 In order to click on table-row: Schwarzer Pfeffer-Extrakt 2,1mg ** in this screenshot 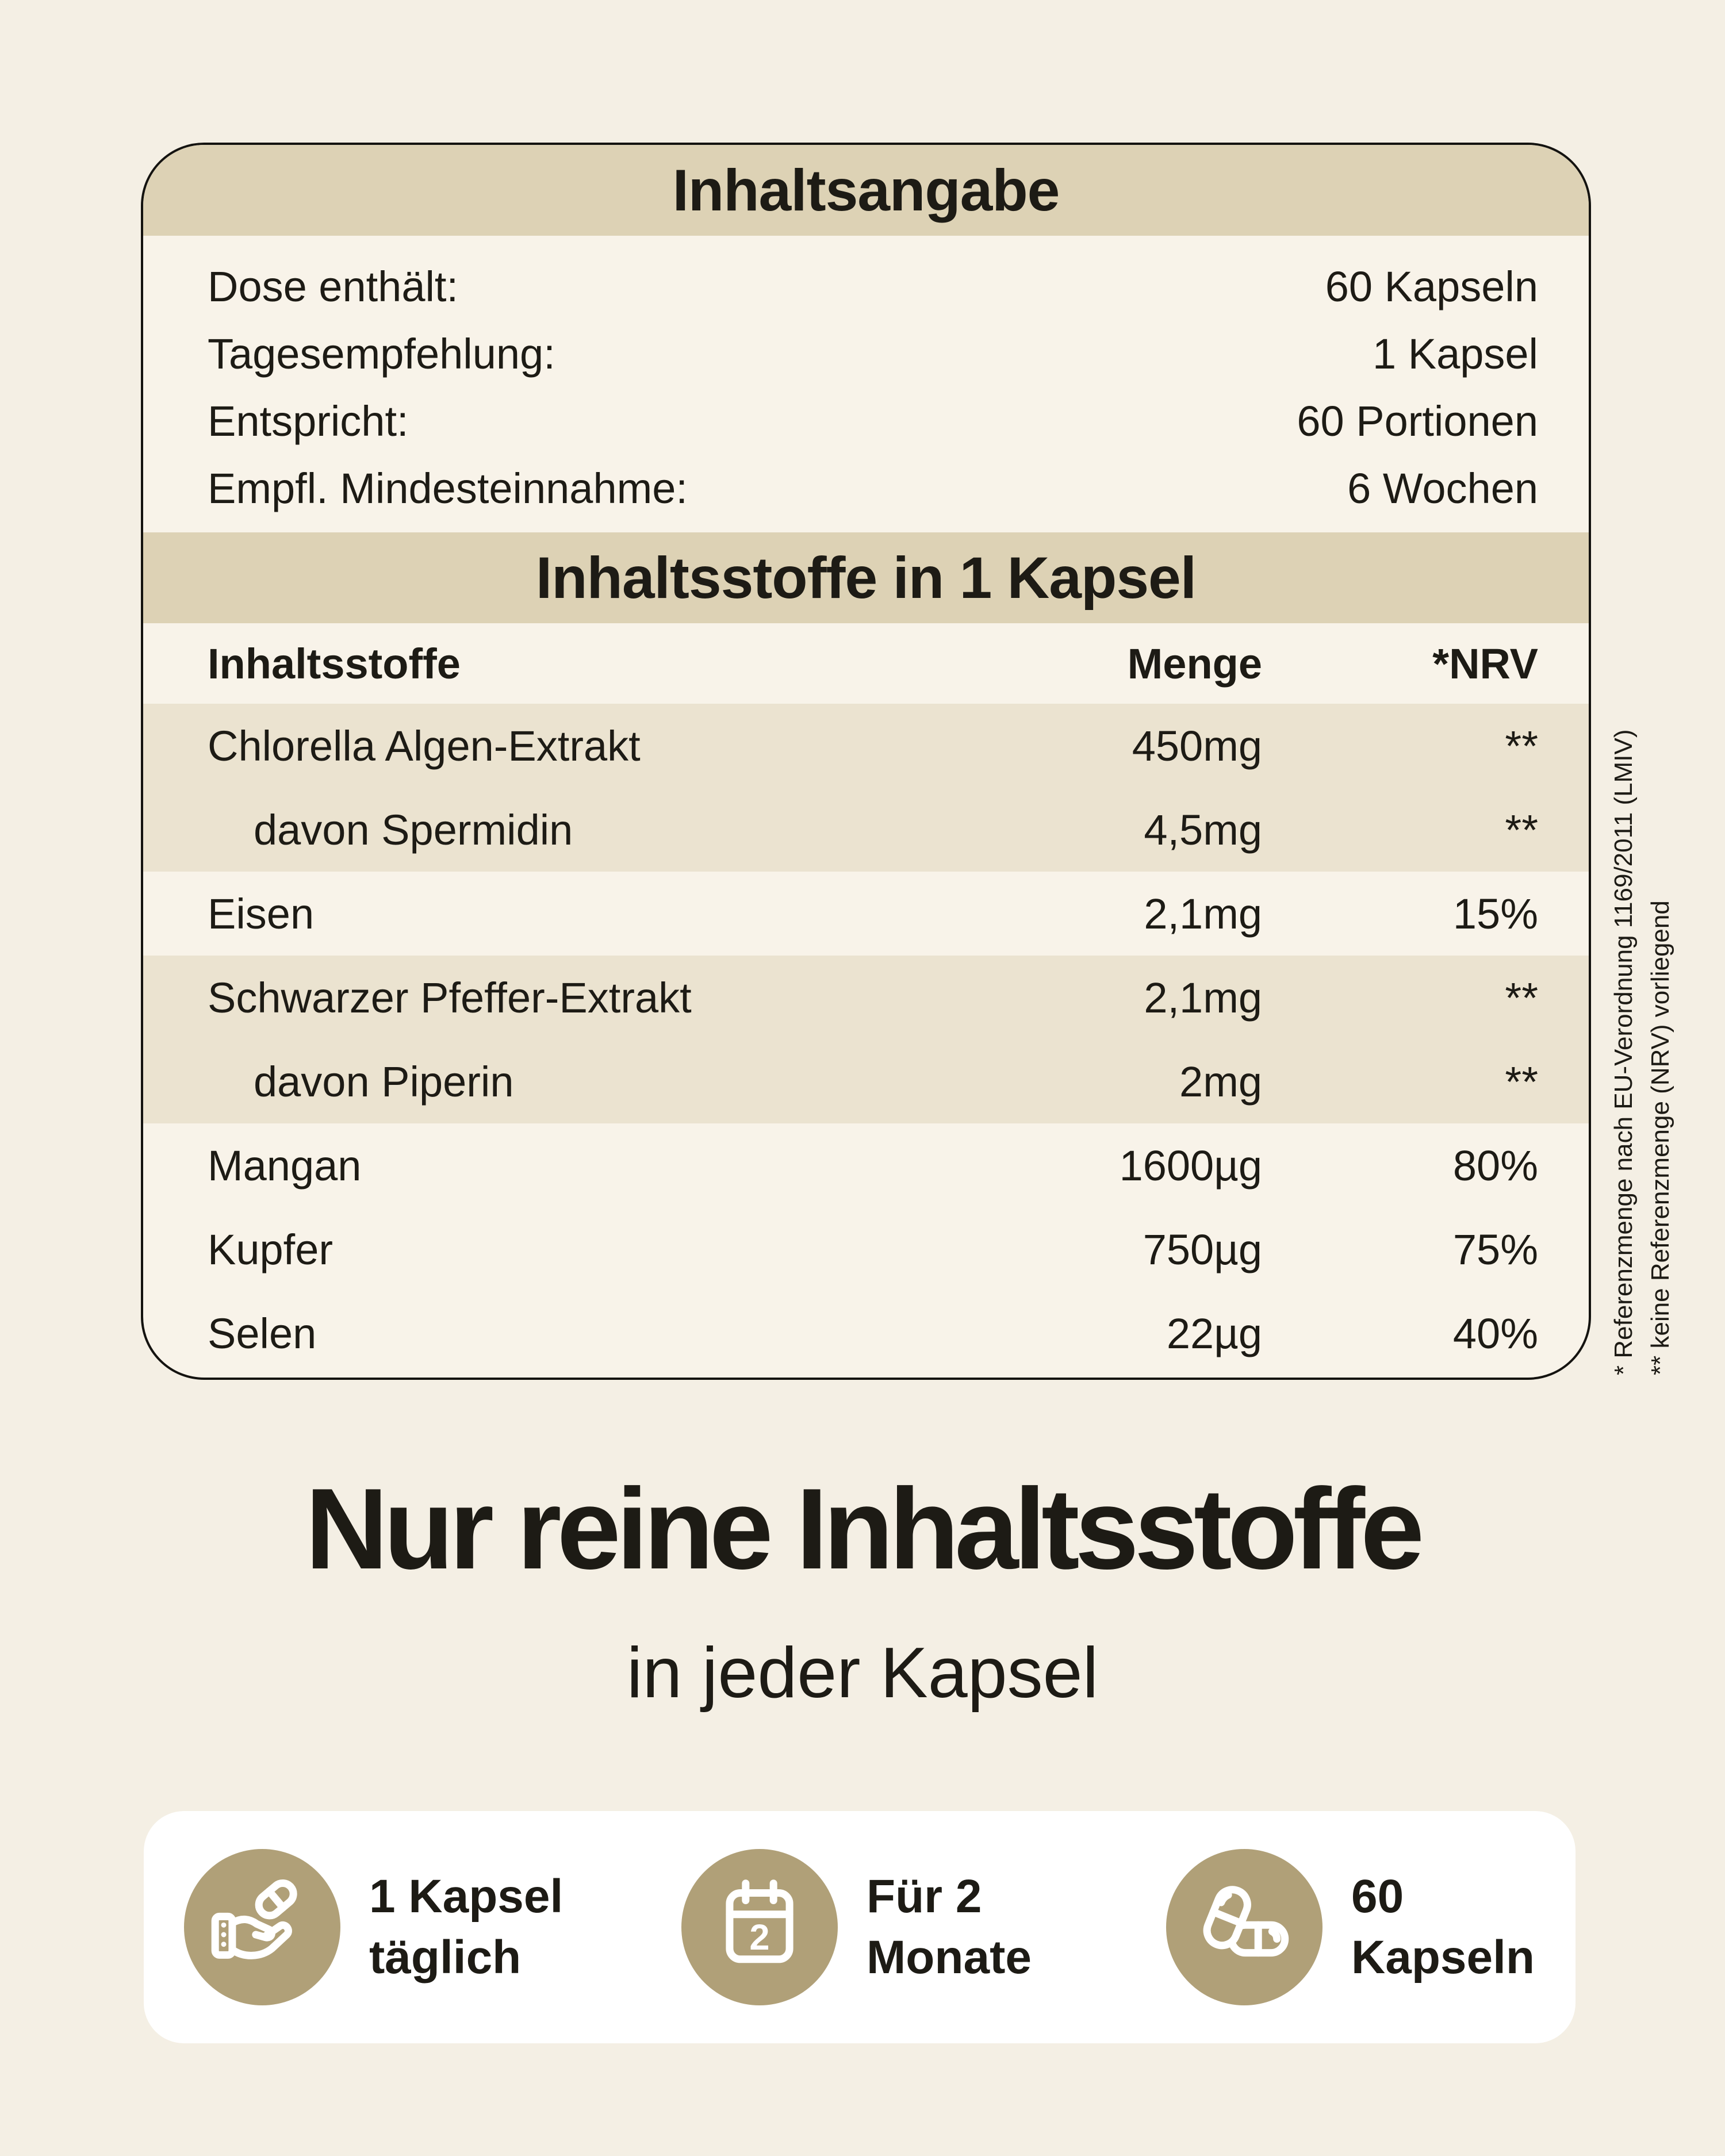, I will do `click(866, 997)`.